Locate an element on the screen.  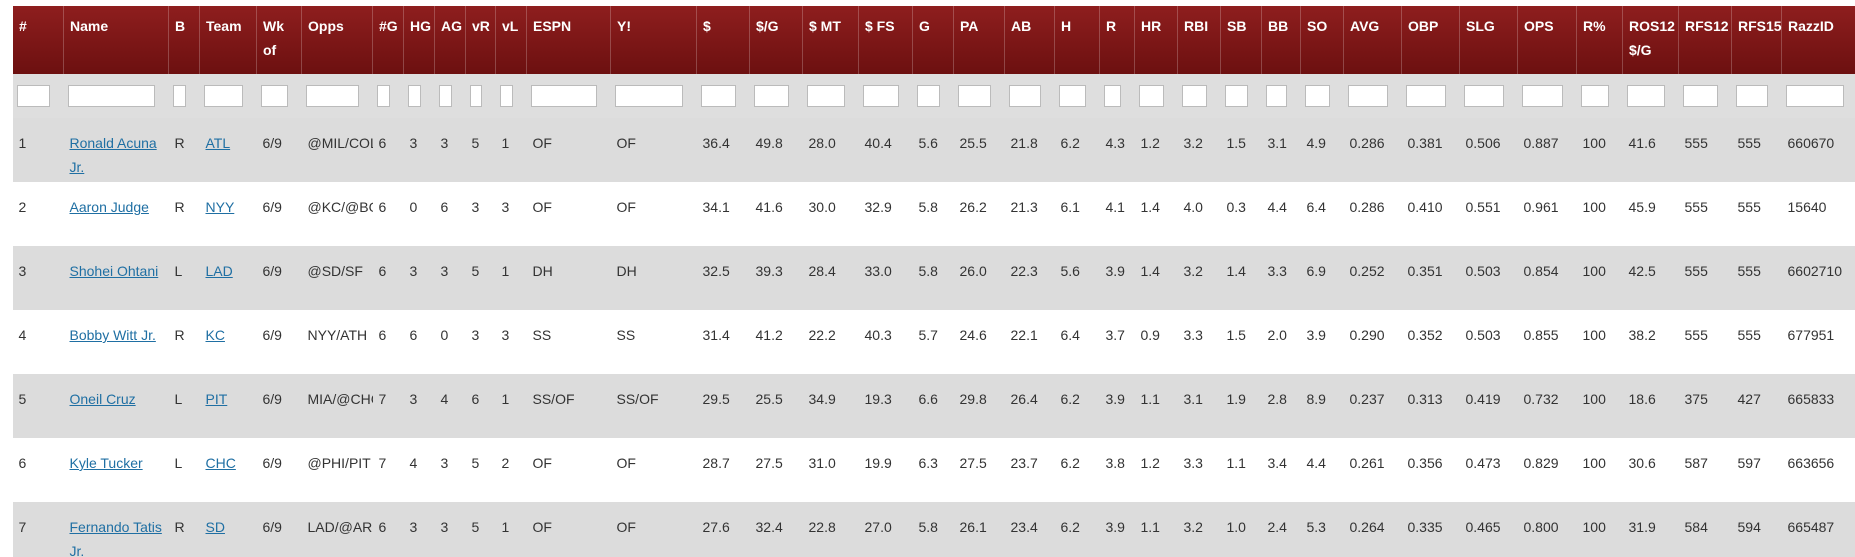
column-header: PA is located at coordinates (979, 40).